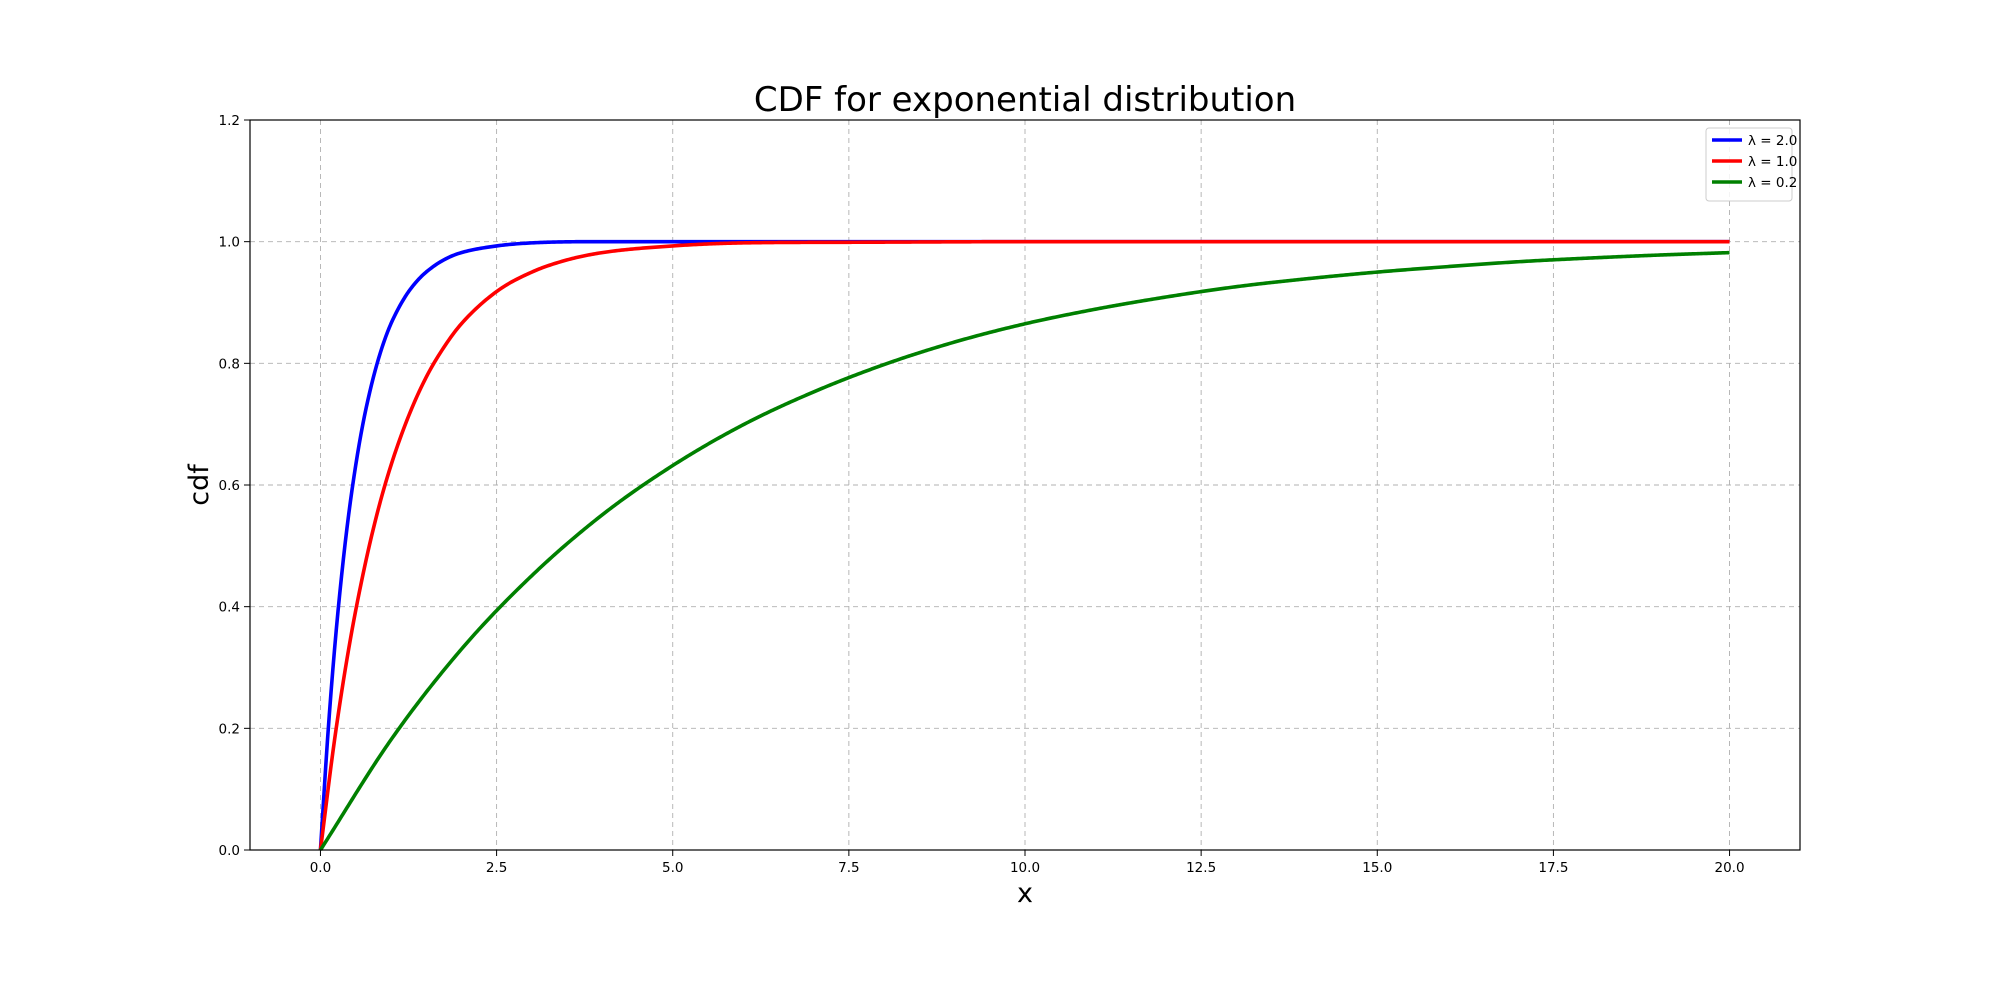 Image resolution: width=2000 pixels, height=1000 pixels. I want to click on legend: λ = 2.0 λ = 1.0 λ = 0.2, so click(1751, 164).